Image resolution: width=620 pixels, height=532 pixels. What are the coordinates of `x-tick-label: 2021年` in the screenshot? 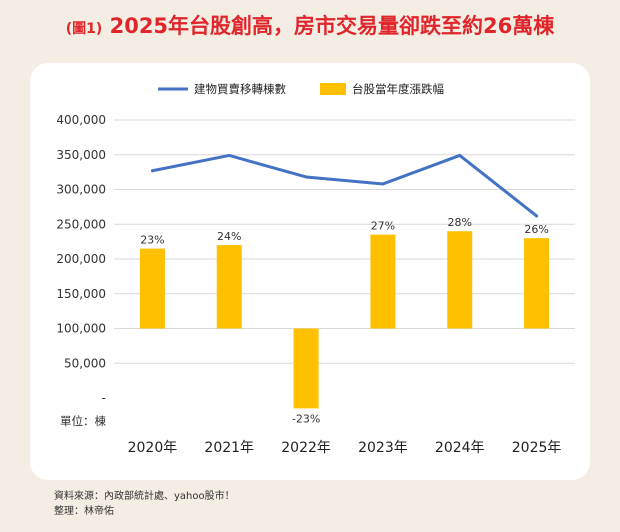 It's located at (229, 448).